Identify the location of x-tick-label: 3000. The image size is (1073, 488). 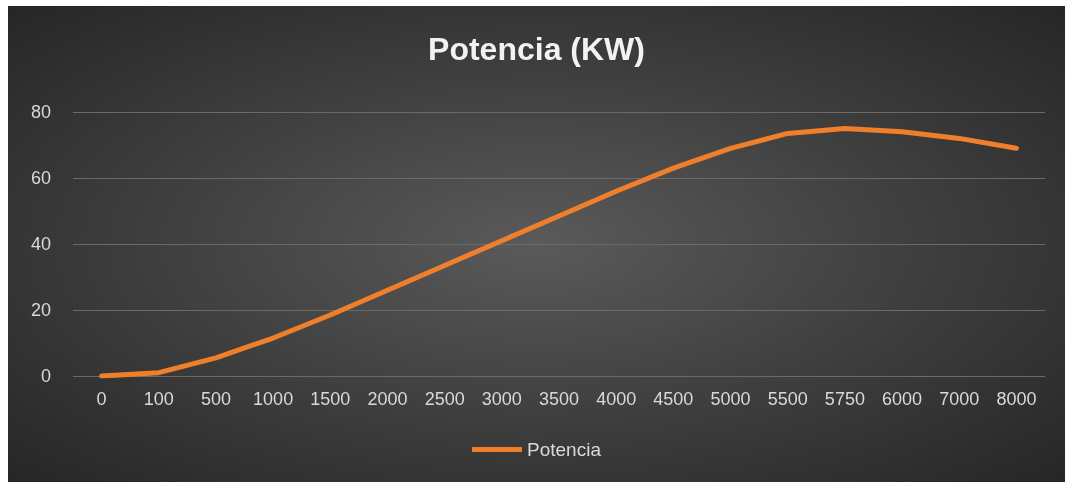
(501, 399).